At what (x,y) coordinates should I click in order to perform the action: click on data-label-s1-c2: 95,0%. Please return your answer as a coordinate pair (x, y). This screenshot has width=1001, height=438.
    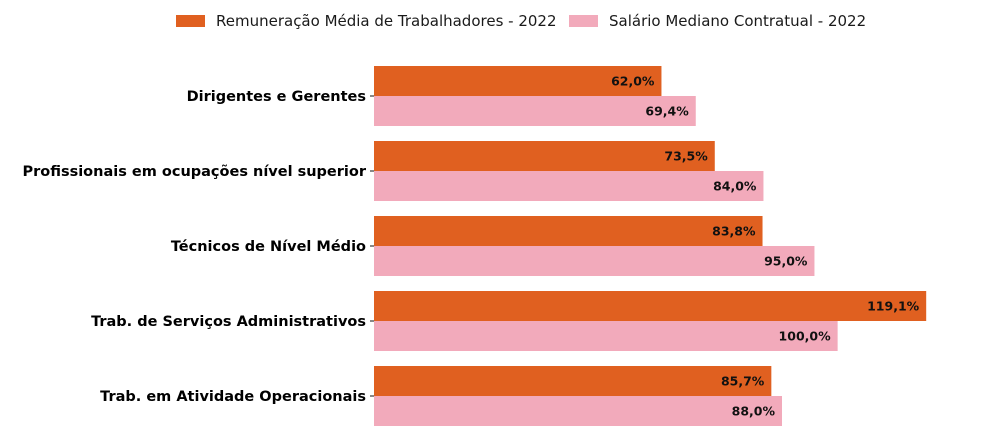
    Looking at the image, I should click on (786, 261).